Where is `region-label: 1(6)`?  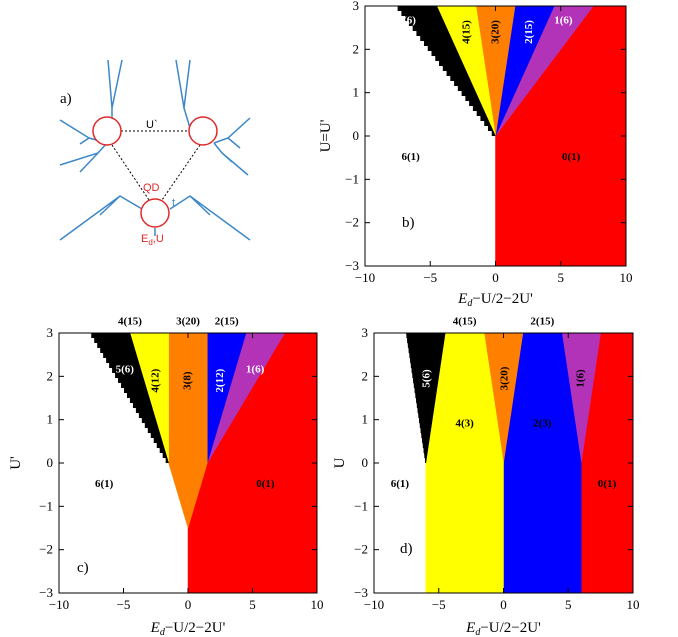
region-label: 1(6) is located at coordinates (581, 378).